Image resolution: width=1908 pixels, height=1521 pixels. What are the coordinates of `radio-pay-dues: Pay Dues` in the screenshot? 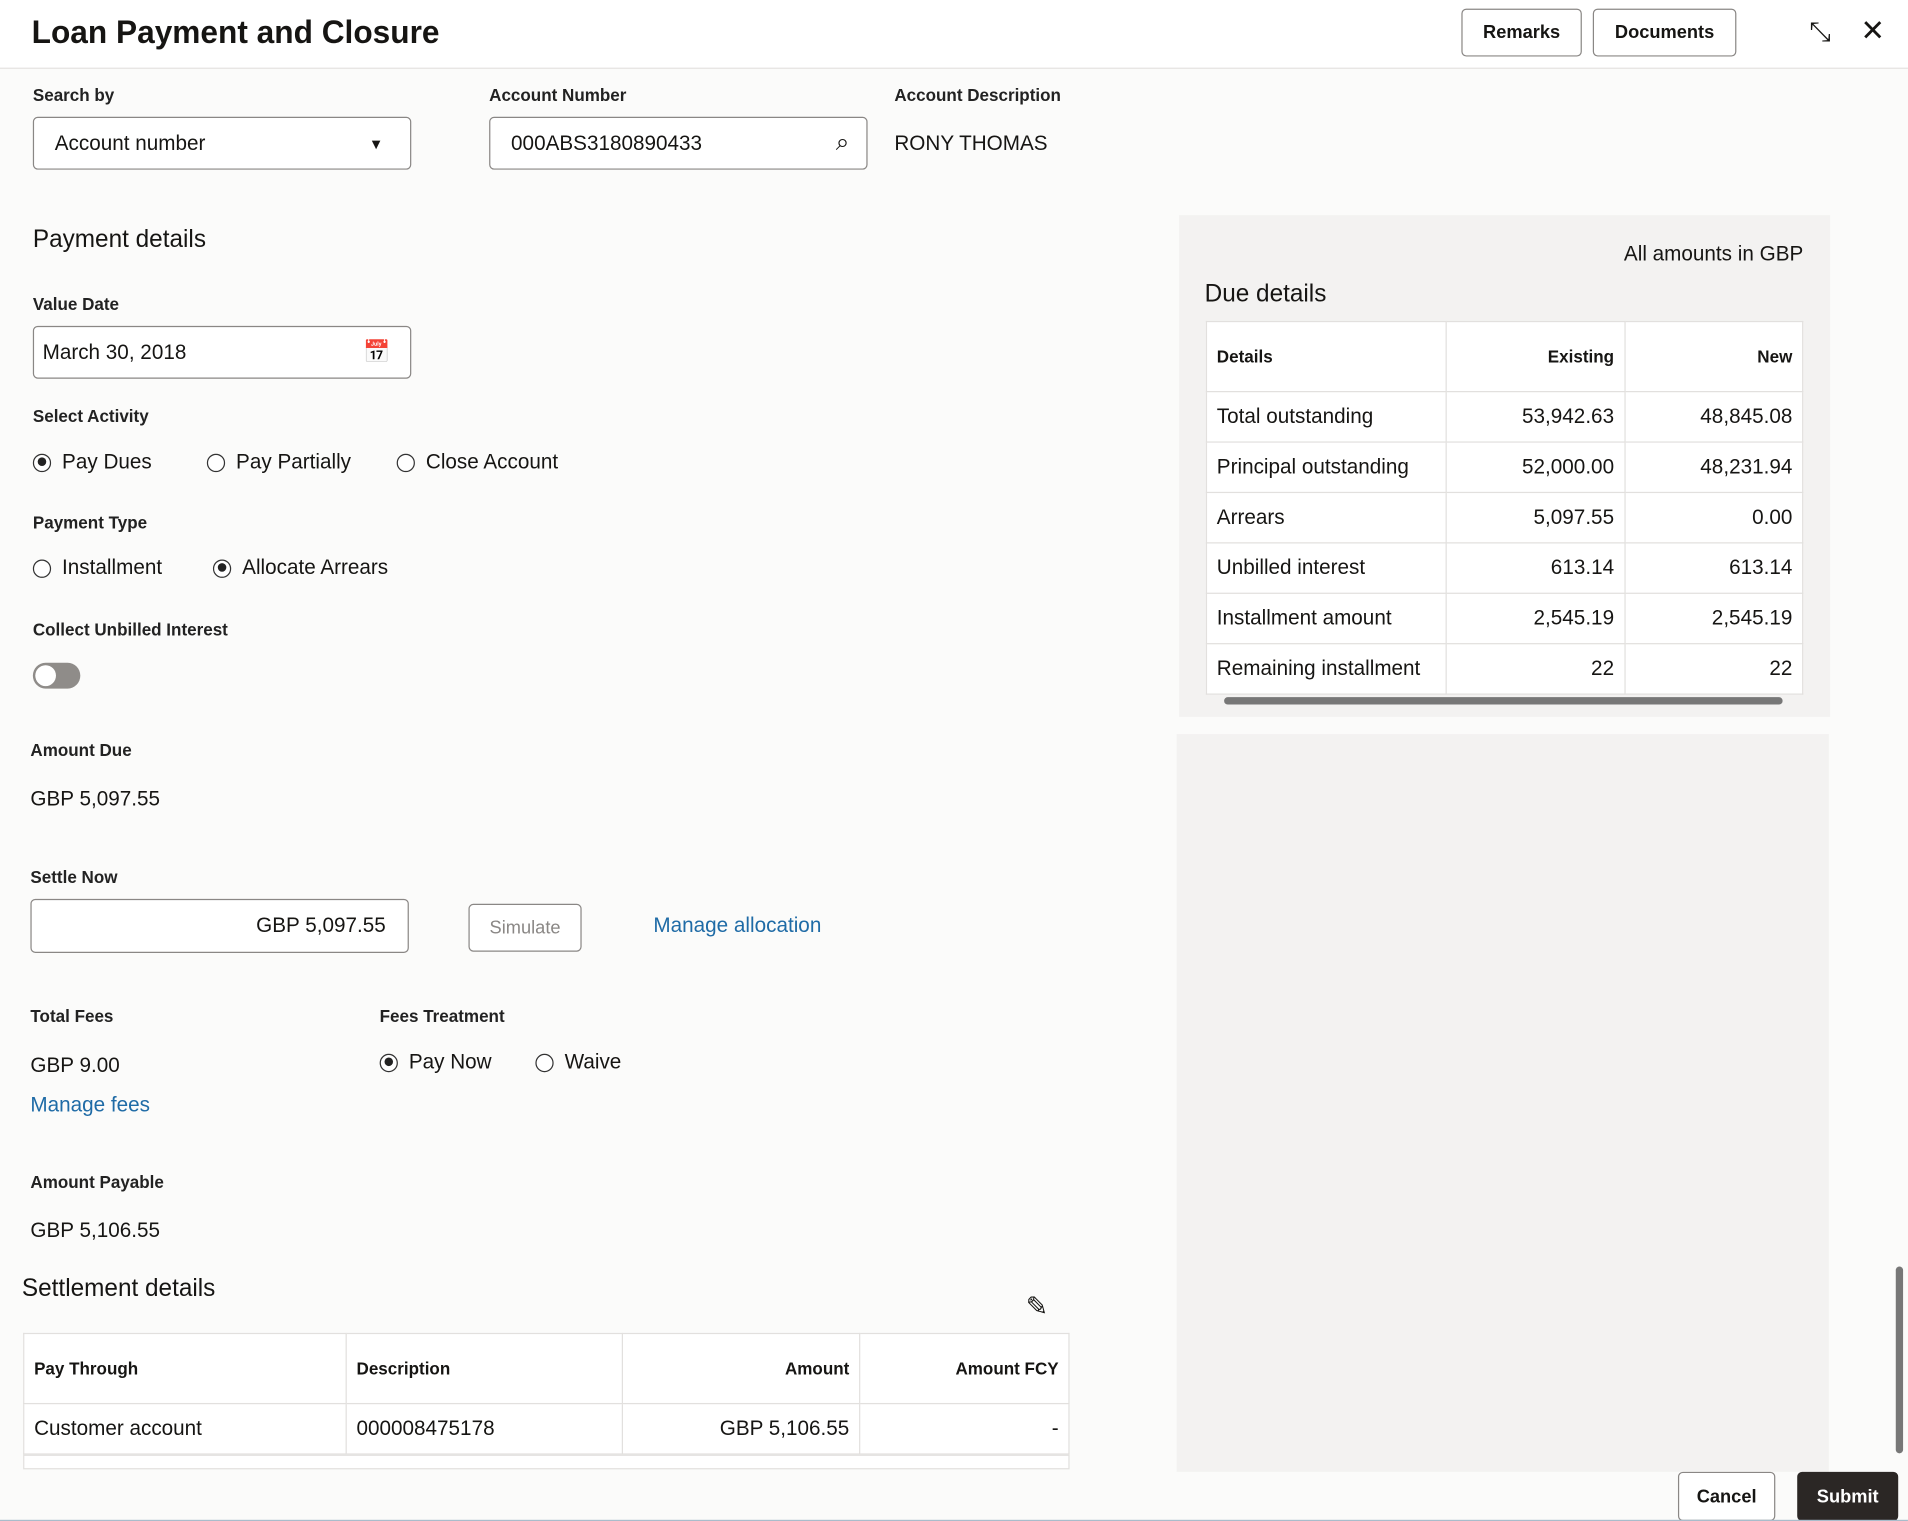 It's located at (92, 462).